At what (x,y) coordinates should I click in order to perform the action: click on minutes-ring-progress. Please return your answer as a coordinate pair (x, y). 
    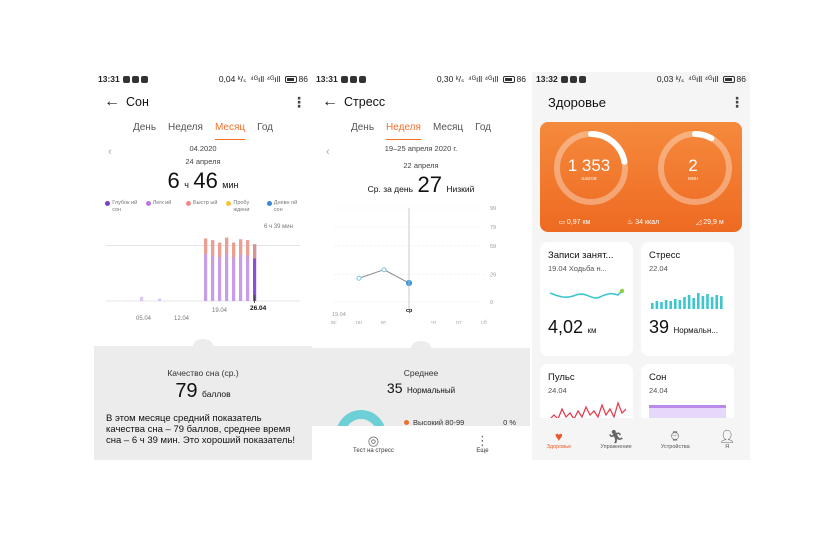
    Looking at the image, I should click on (695, 168).